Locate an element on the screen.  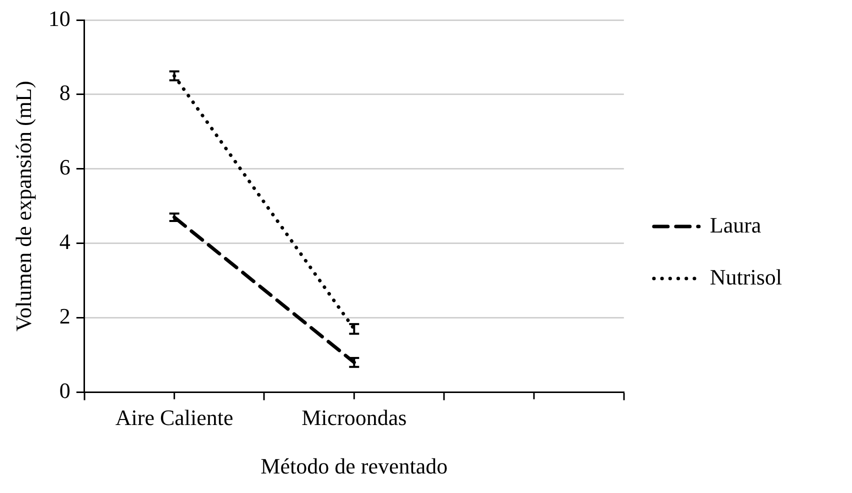
y-axis-title: Volumen de expansión (mL) is located at coordinates (23, 206).